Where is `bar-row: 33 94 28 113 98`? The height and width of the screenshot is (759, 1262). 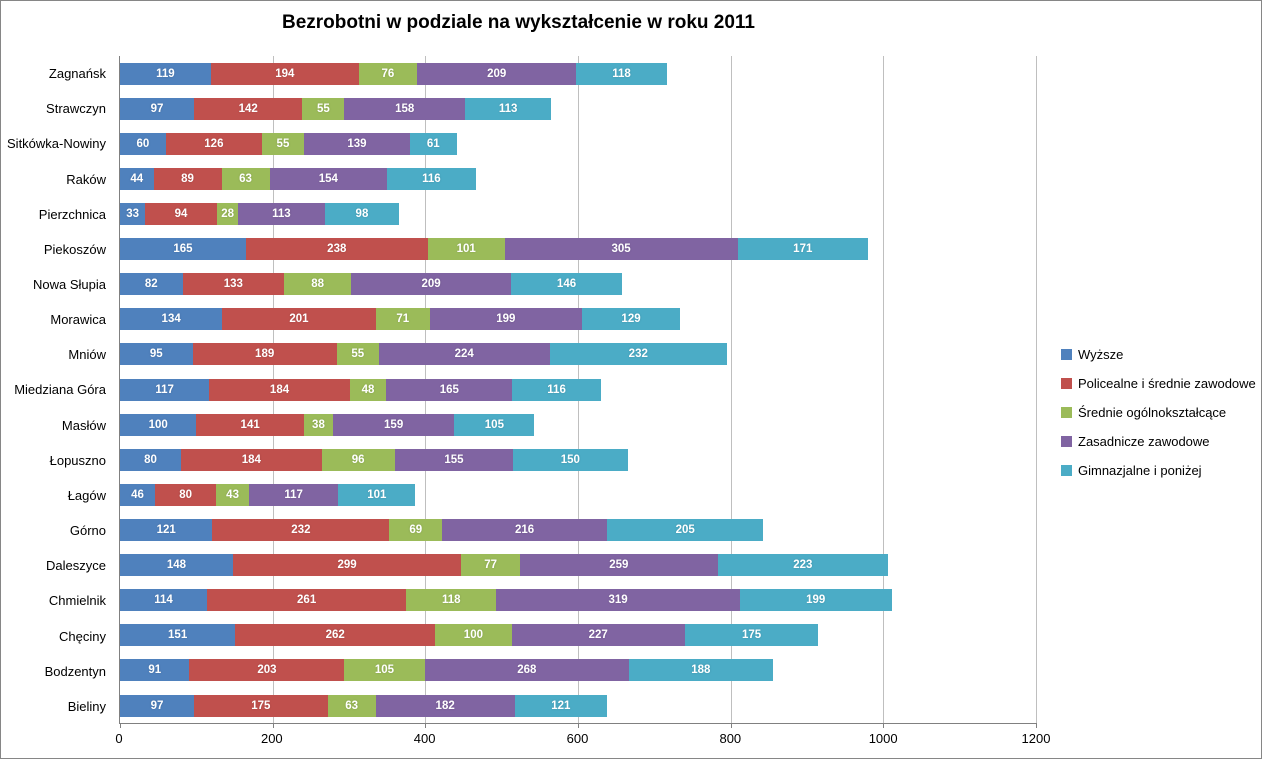 bar-row: 33 94 28 113 98 is located at coordinates (578, 213).